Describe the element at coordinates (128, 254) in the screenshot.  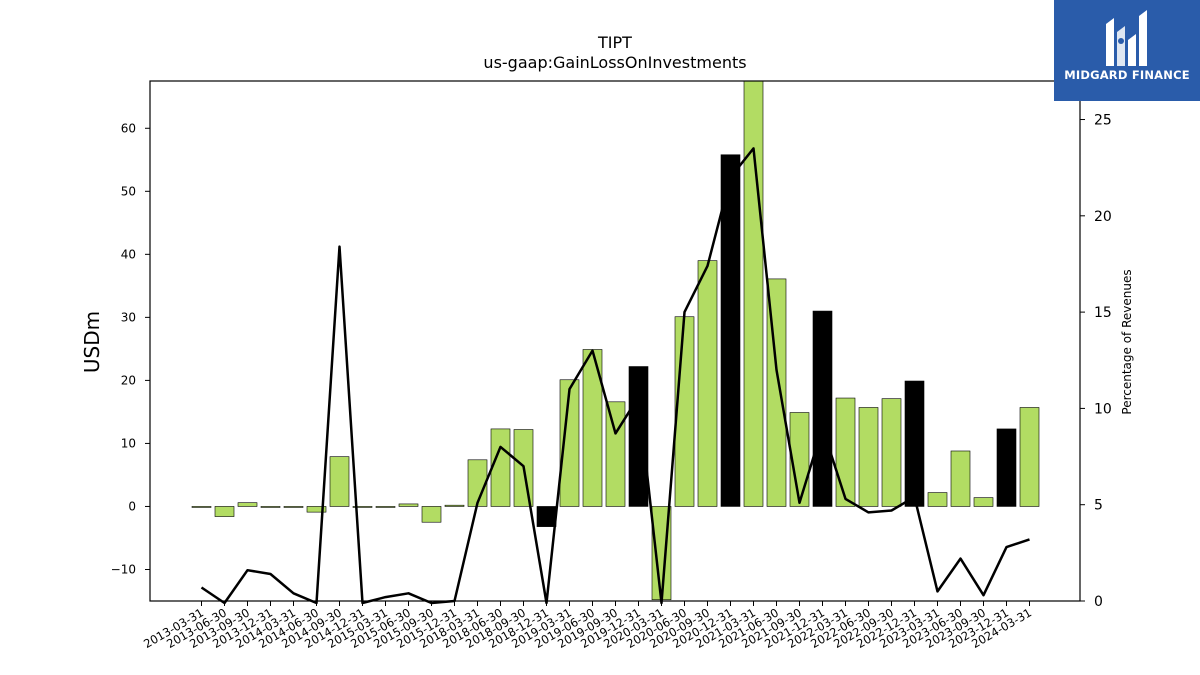
I see `y-tick-label: 40` at that location.